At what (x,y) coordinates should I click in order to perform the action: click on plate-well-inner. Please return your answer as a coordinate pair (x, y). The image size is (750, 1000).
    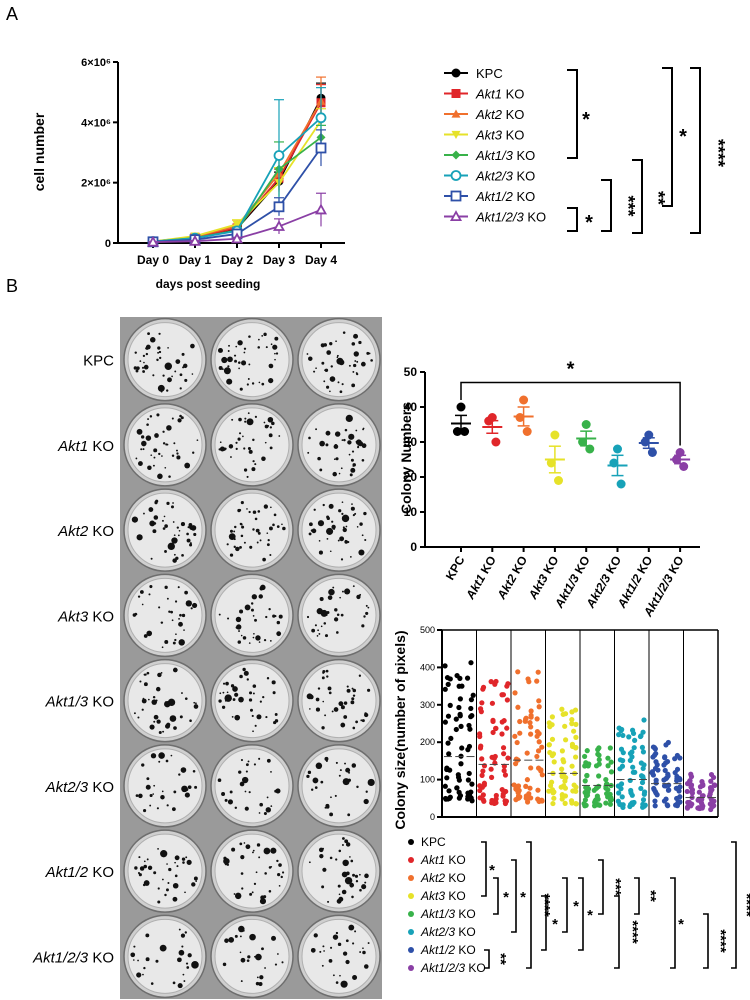
    Looking at the image, I should click on (339, 701).